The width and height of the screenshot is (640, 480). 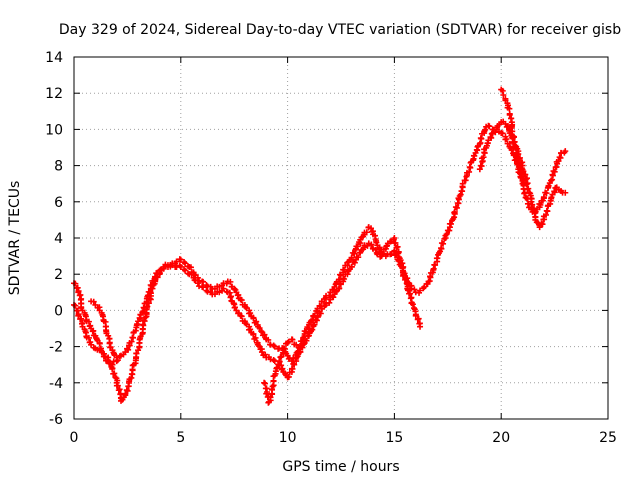 I want to click on x-tick-label: 5, so click(x=180, y=438).